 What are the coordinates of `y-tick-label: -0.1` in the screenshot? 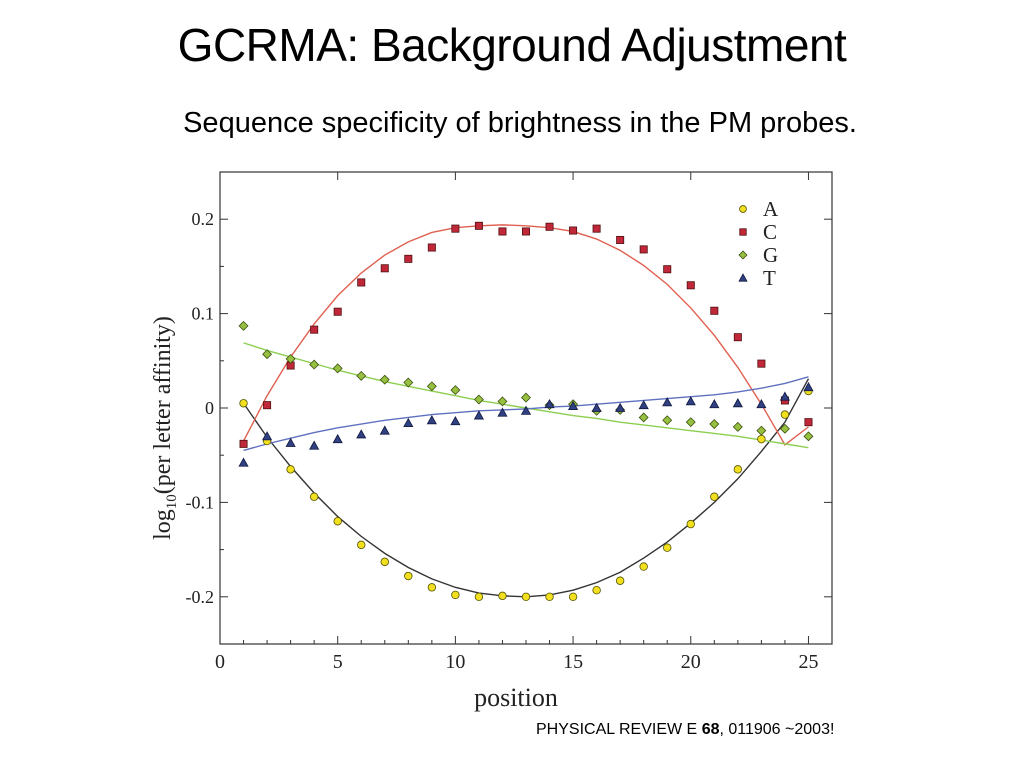 It's located at (200, 502).